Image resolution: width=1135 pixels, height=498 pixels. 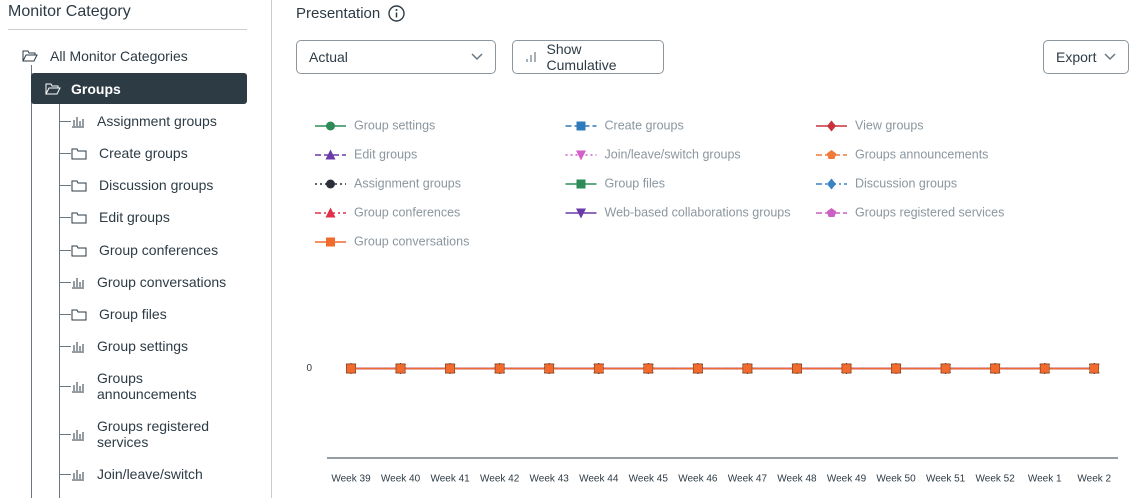 I want to click on tree-item-label: Groups announcements, so click(x=147, y=386).